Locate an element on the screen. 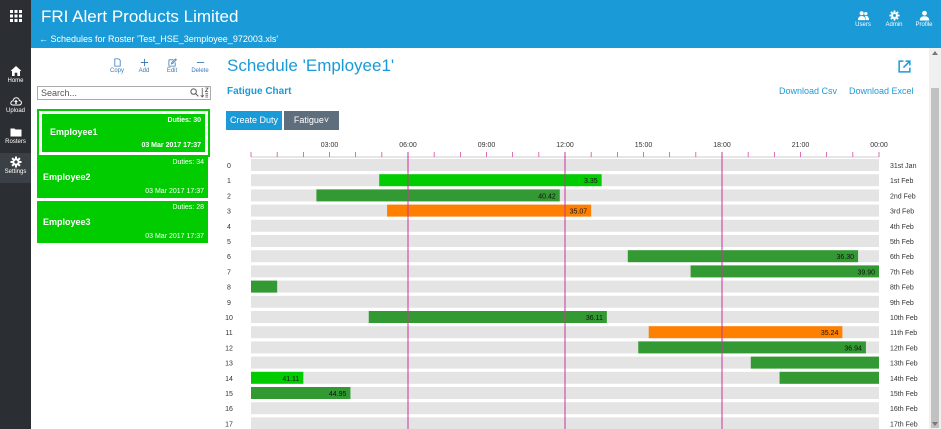  create-duty-button: Create Duty is located at coordinates (254, 120).